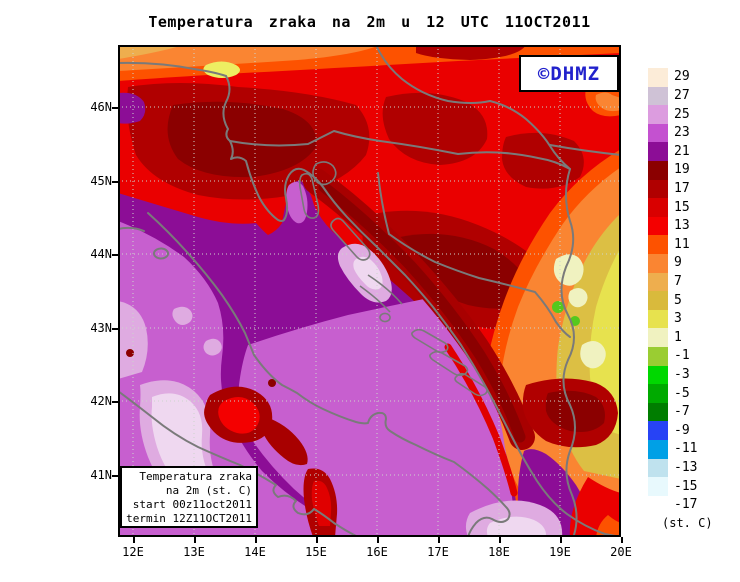 This screenshot has width=740, height=582. Describe the element at coordinates (115, 402) in the screenshot. I see `lat-tick-42N` at that location.